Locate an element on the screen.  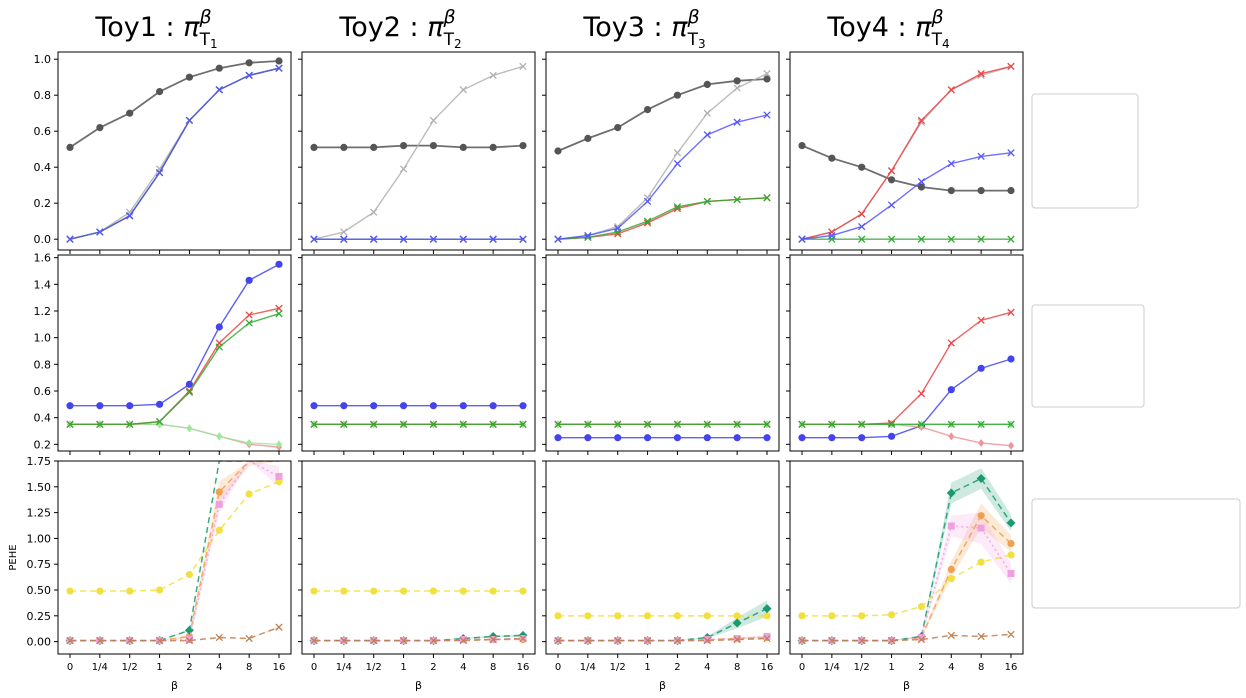
x-tick-label: 1/2 is located at coordinates (862, 667).